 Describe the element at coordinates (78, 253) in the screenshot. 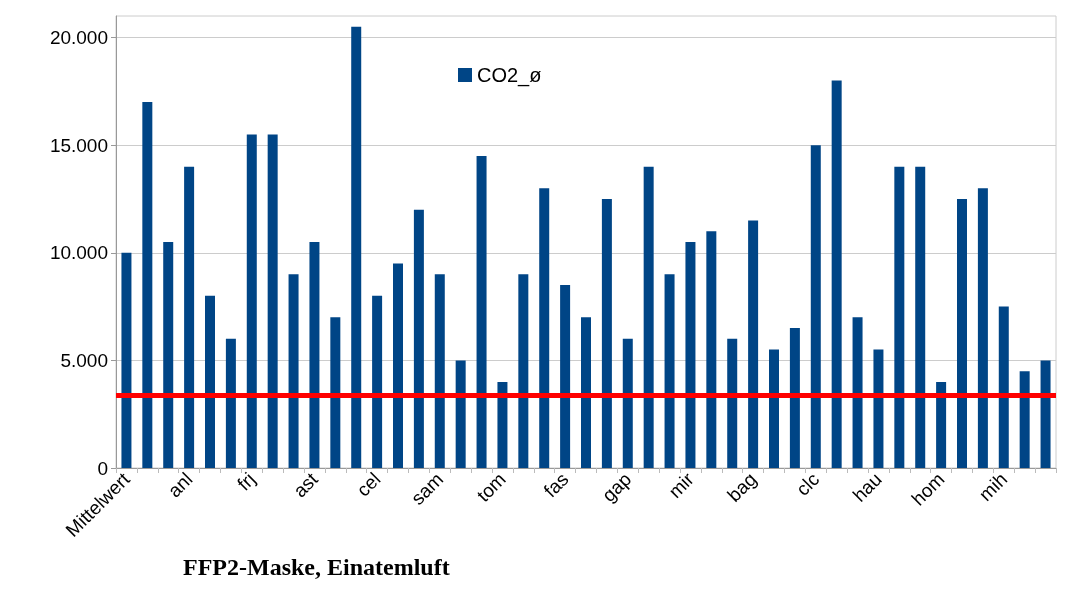

I see `y-tick-label: 10.000` at that location.